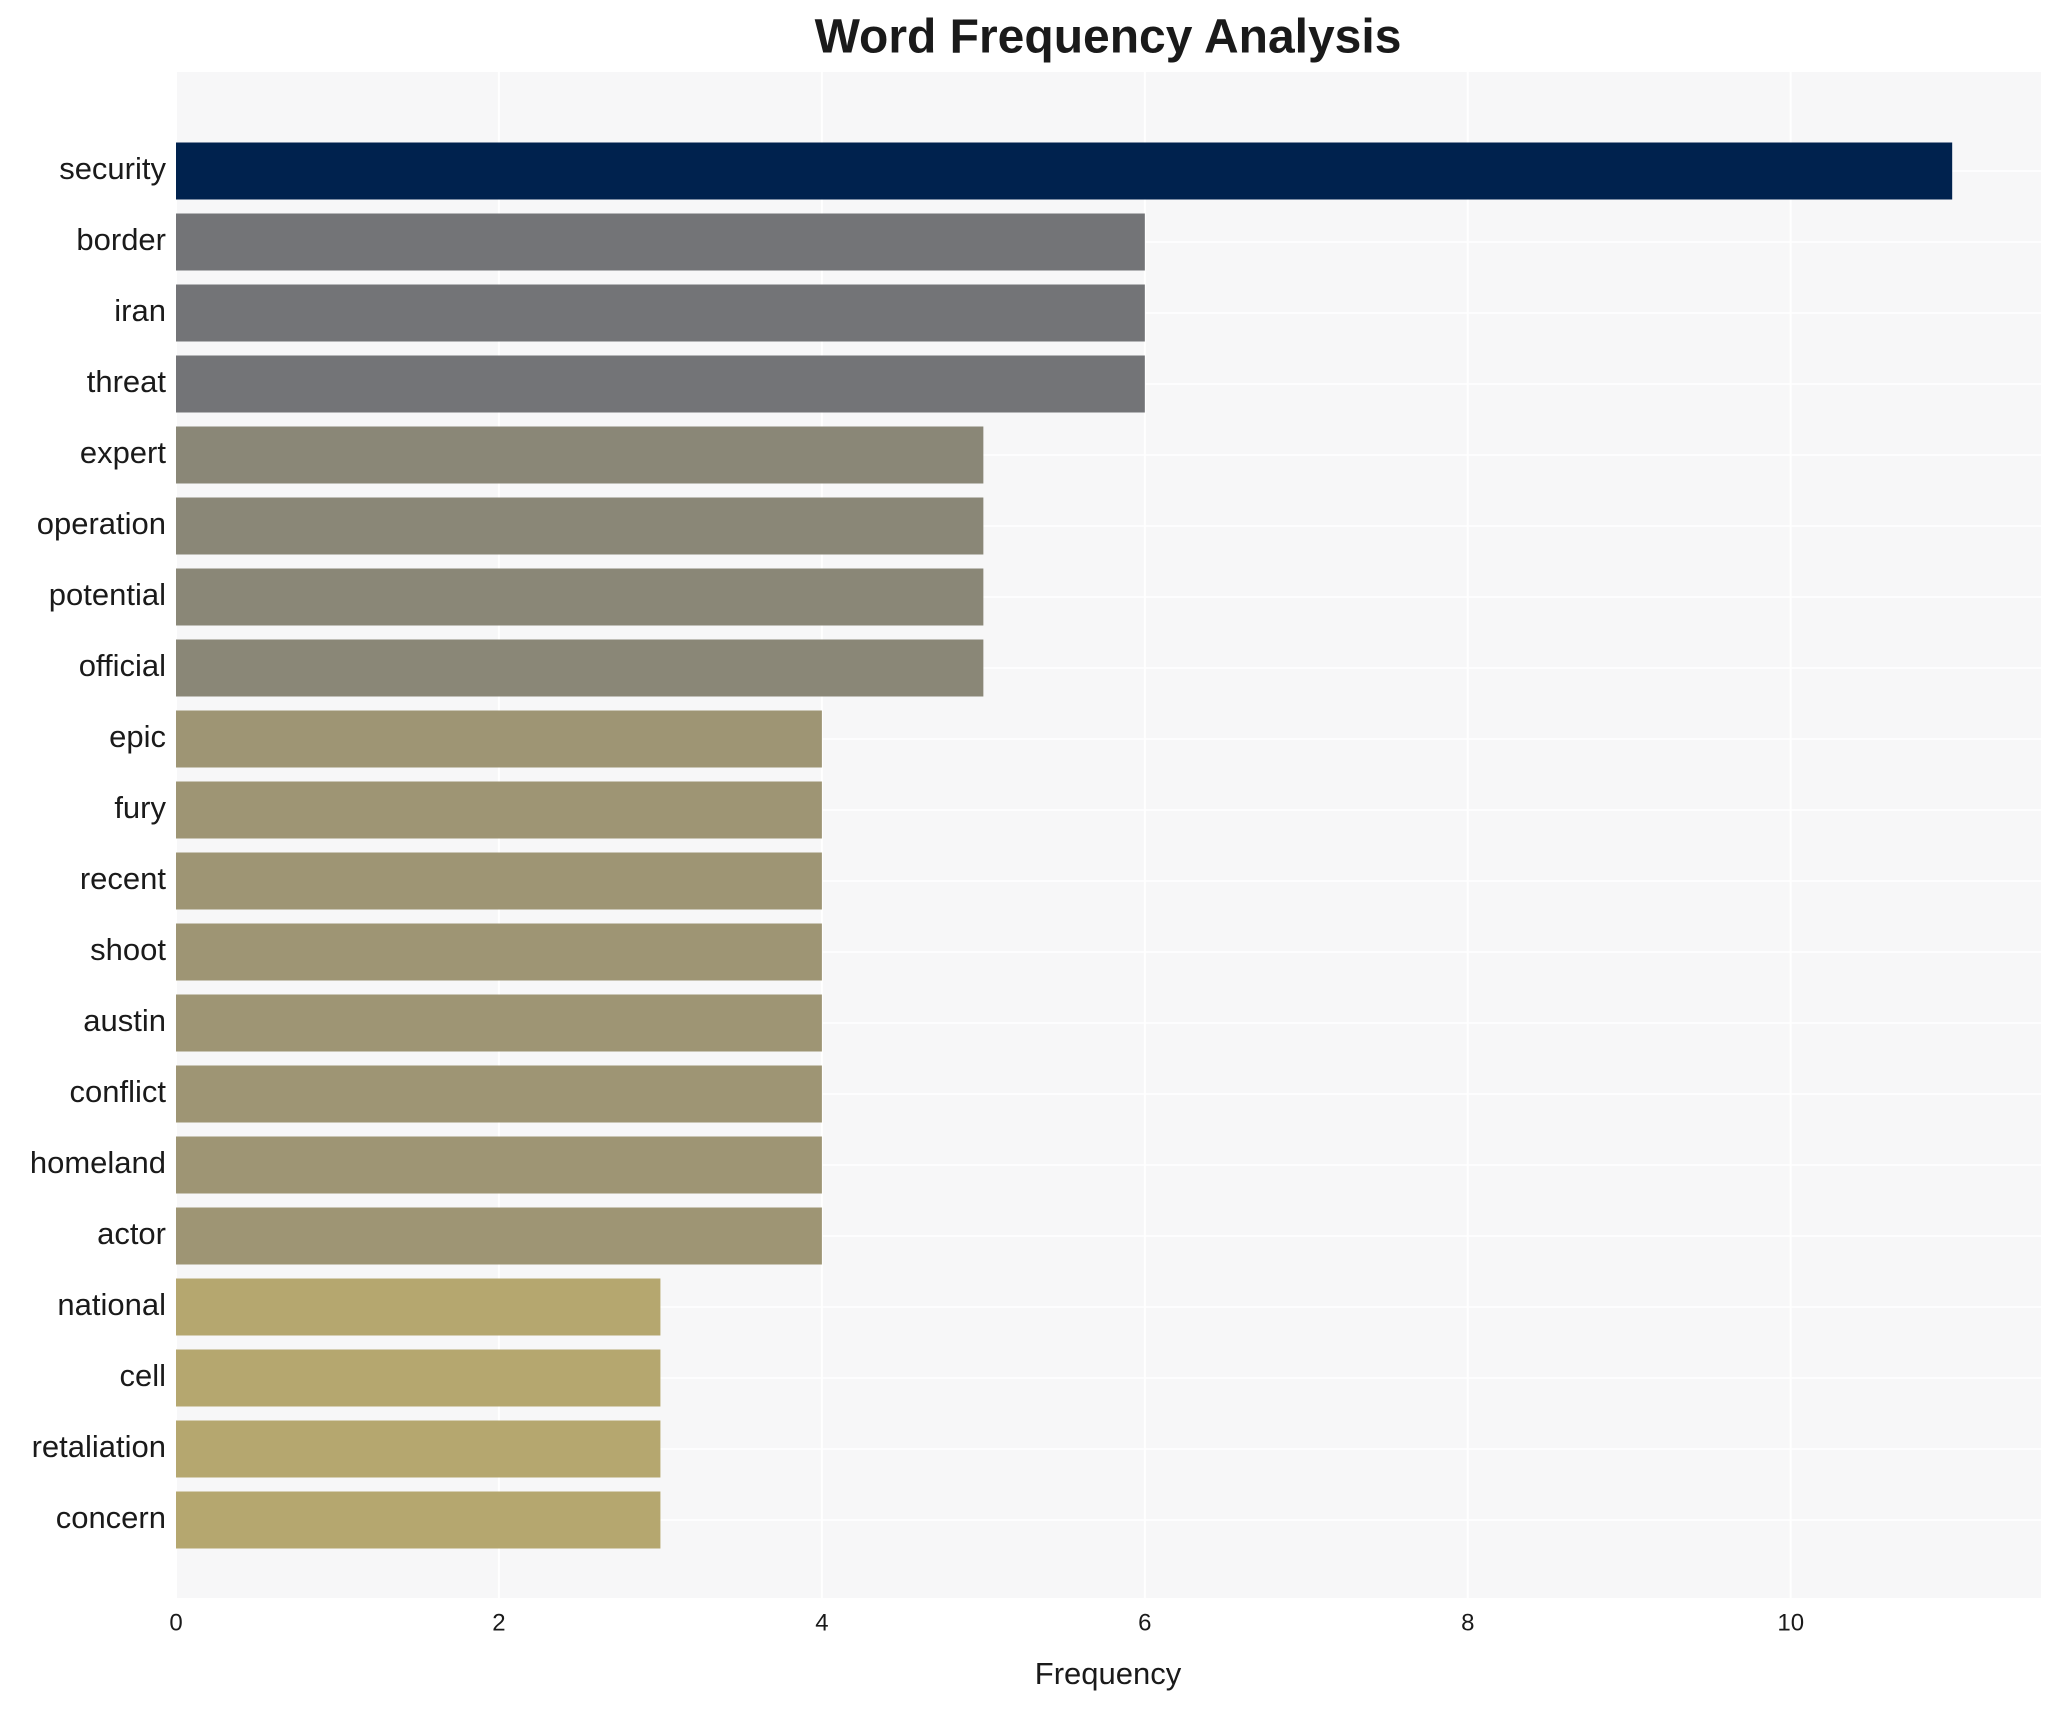  What do you see at coordinates (123, 878) in the screenshot?
I see `y-tick-label: recent` at bounding box center [123, 878].